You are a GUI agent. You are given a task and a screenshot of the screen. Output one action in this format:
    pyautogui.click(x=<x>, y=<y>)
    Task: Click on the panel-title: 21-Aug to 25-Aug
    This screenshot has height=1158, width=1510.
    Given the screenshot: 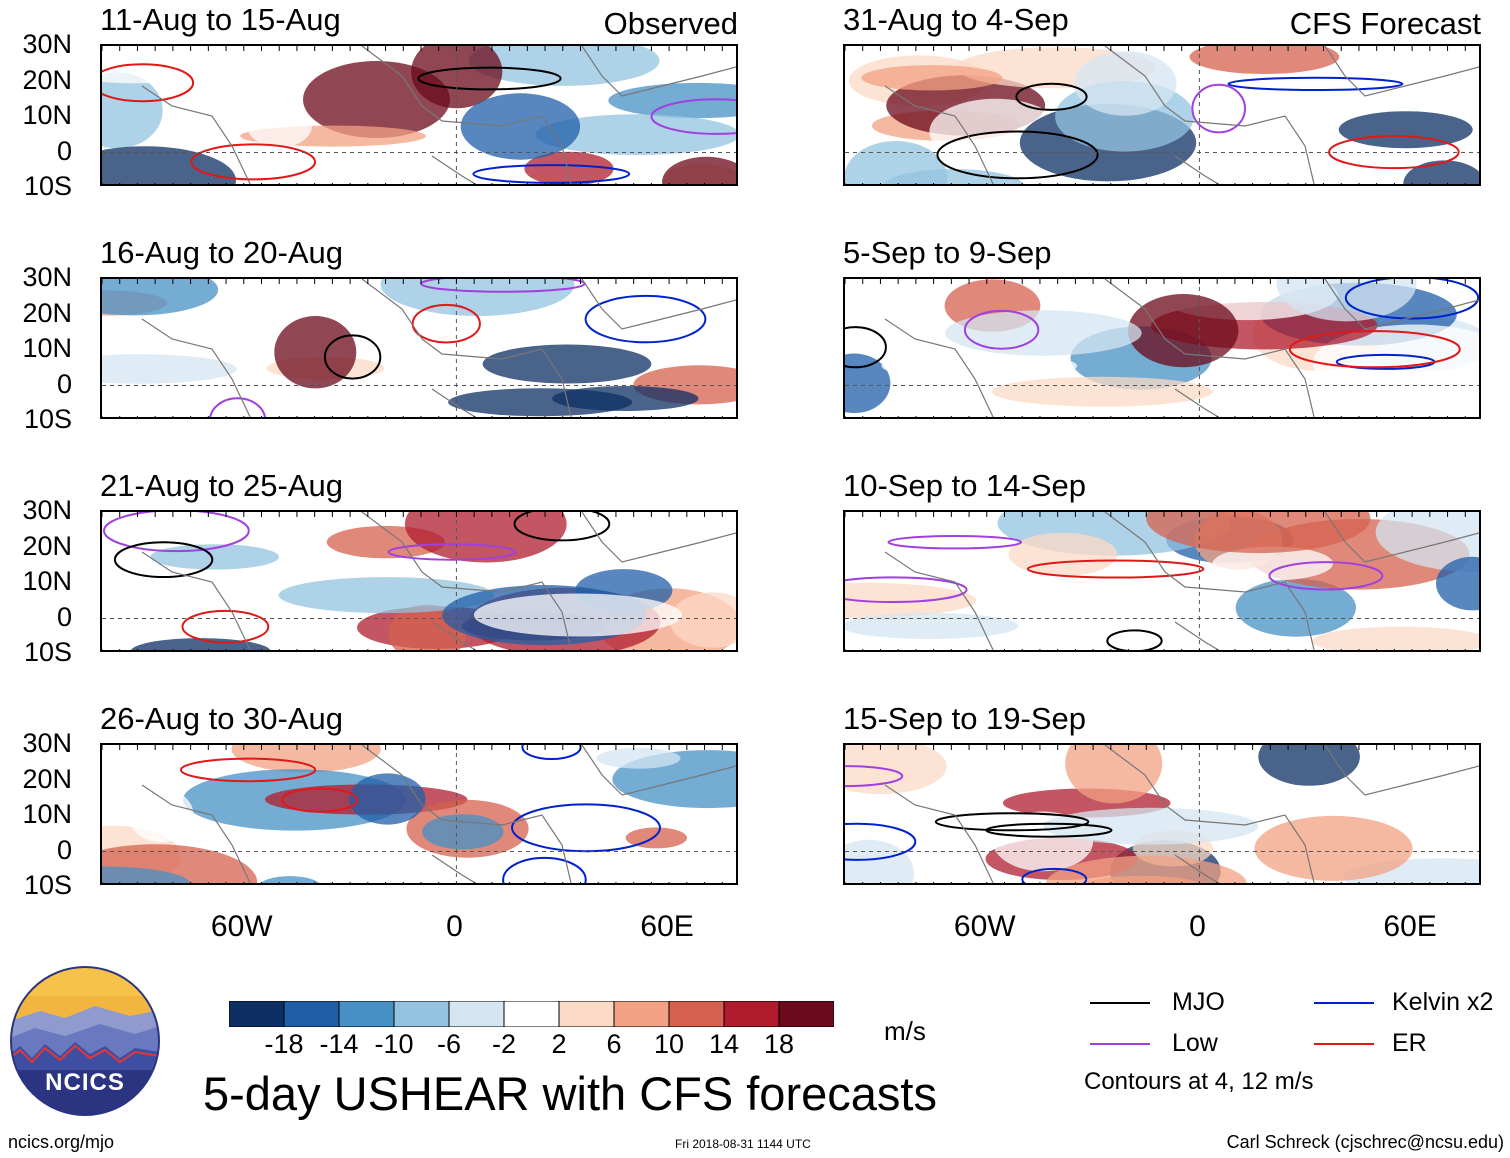 What is the action you would take?
    pyautogui.click(x=222, y=485)
    